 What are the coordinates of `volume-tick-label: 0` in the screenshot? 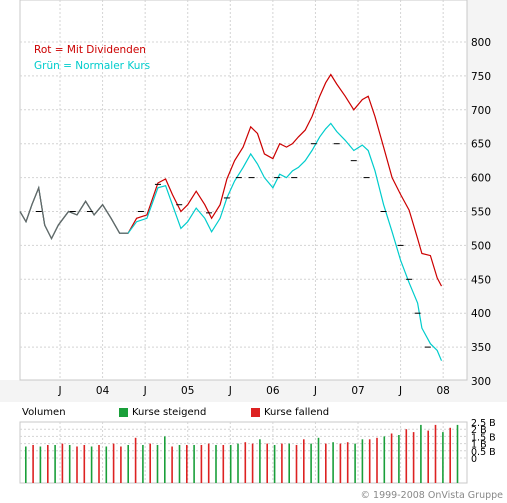 It's located at (474, 459).